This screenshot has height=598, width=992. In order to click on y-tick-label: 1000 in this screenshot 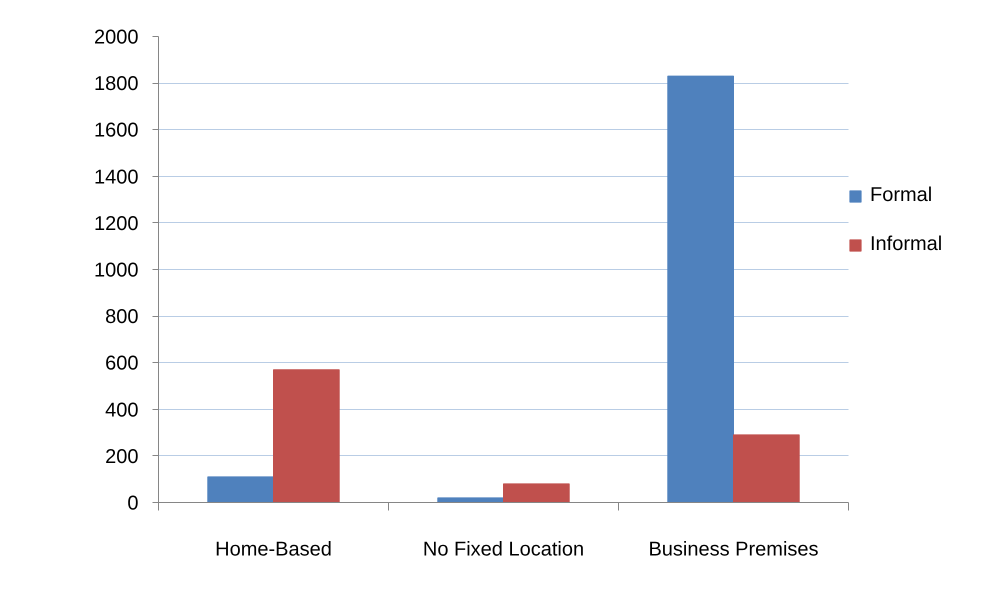, I will do `click(116, 271)`.